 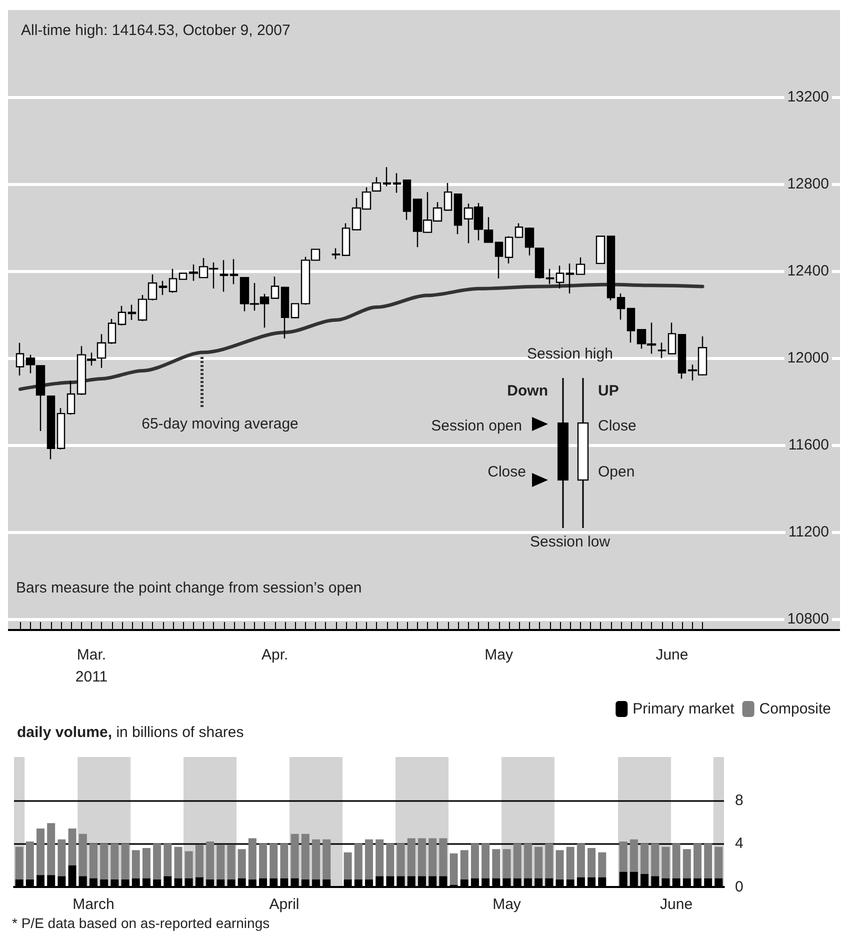 I want to click on annotation: Bars measure the point change from session’s open, so click(x=189, y=588).